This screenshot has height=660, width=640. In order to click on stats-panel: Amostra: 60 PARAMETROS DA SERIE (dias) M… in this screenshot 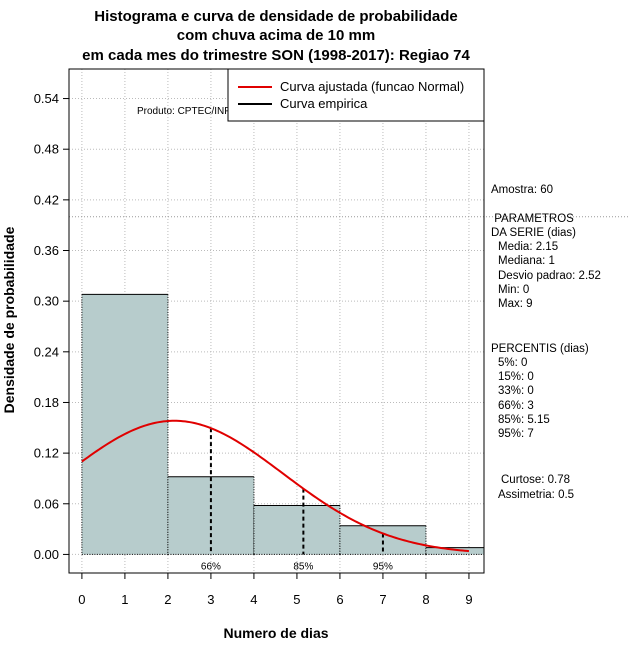, I will do `click(546, 342)`.